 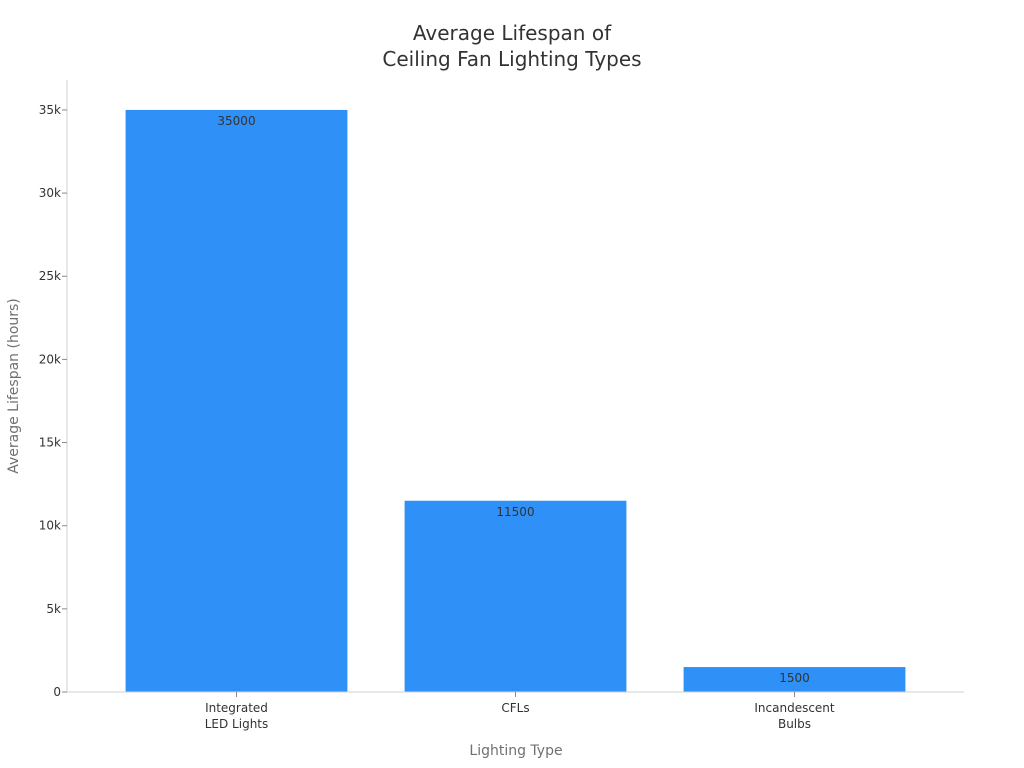 What do you see at coordinates (50, 276) in the screenshot?
I see `y-tick-label-5: 25k` at bounding box center [50, 276].